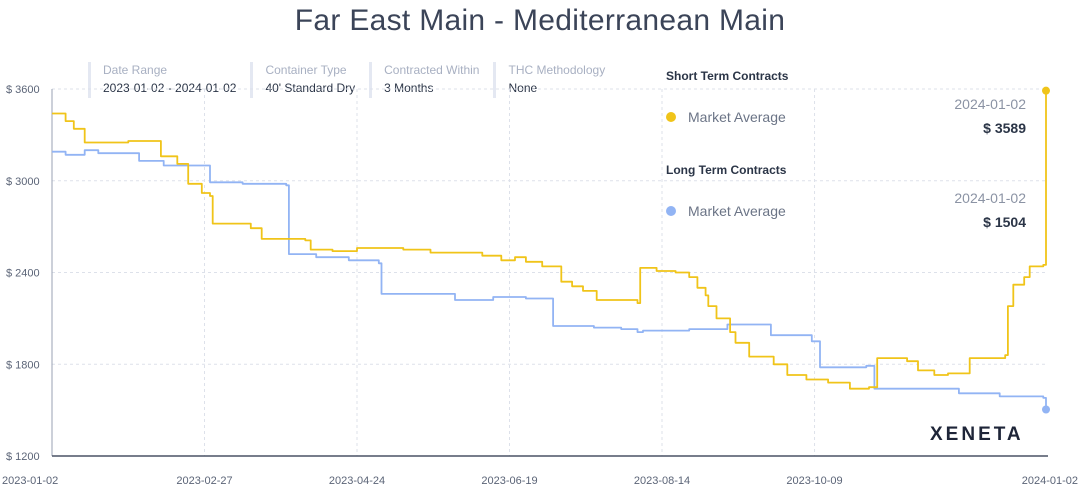 Image resolution: width=1080 pixels, height=490 pixels. Describe the element at coordinates (409, 88) in the screenshot. I see `filter-value: 3 Months` at that location.